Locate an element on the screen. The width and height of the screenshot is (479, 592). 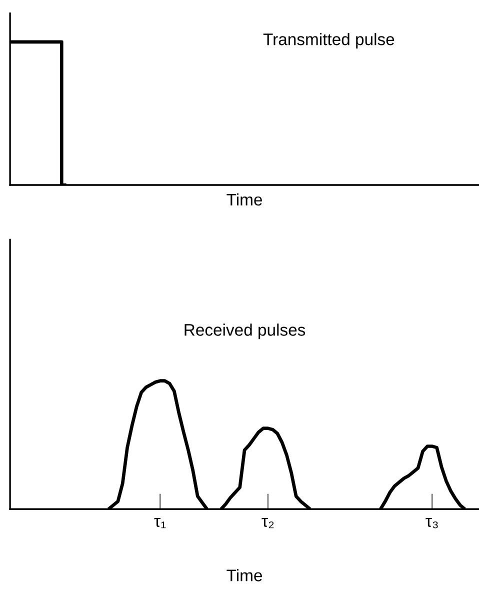
chart-title: Received pulses is located at coordinates (245, 332).